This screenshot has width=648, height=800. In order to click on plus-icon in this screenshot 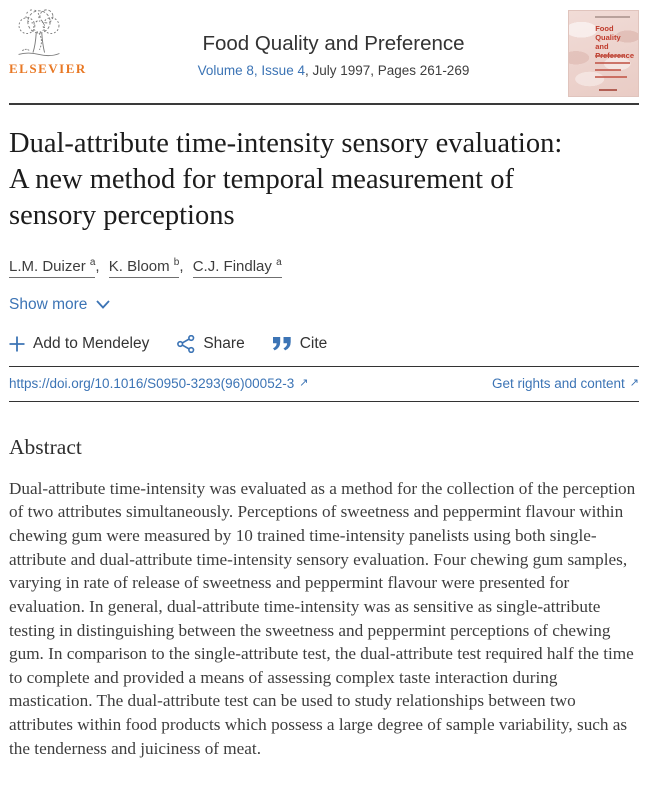, I will do `click(17, 344)`.